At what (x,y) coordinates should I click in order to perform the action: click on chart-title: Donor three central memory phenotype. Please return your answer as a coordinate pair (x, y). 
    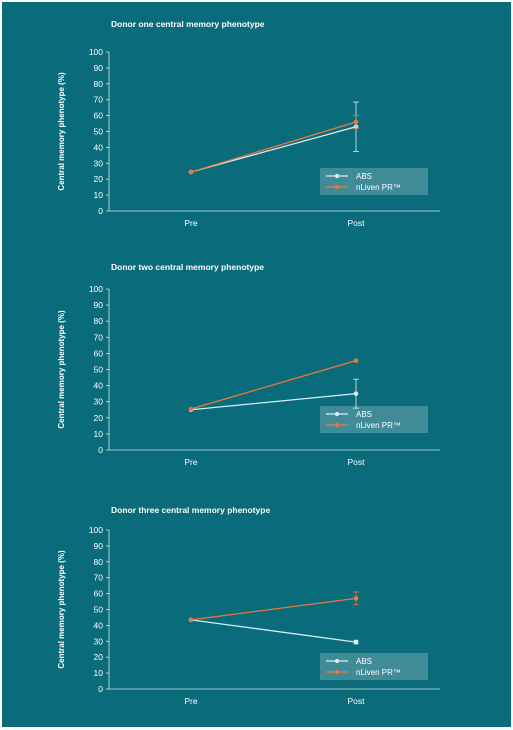
    Looking at the image, I should click on (190, 510).